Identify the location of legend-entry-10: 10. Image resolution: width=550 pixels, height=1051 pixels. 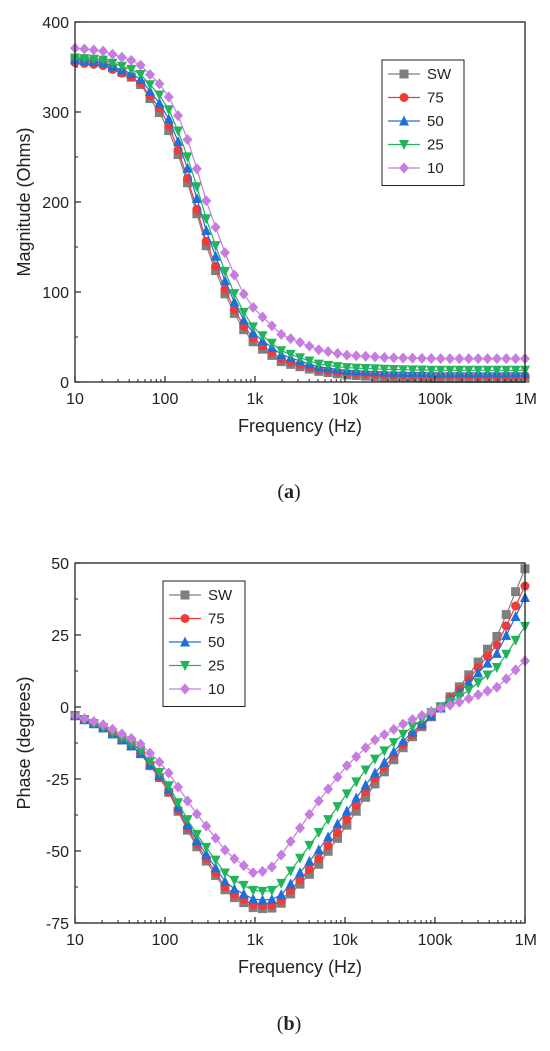
(416, 168).